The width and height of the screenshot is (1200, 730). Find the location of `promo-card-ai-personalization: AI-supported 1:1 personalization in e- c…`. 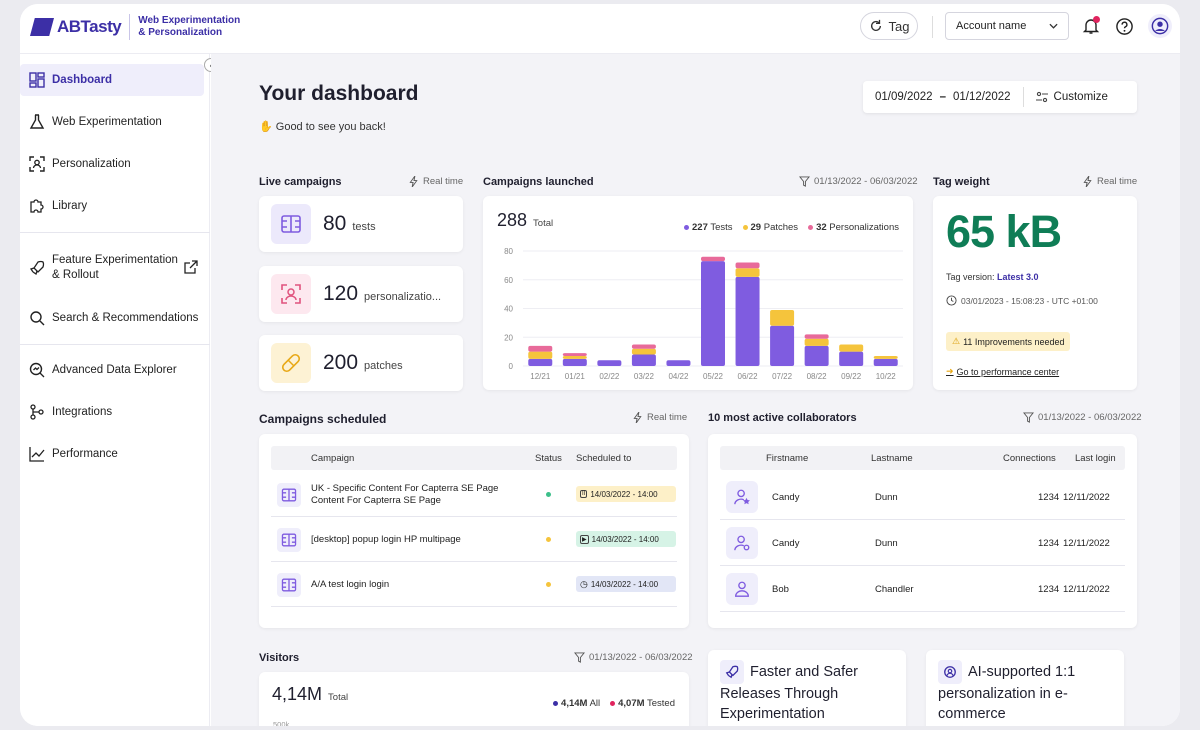

promo-card-ai-personalization: AI-supported 1:1 personalization in e- c… is located at coordinates (1025, 688).